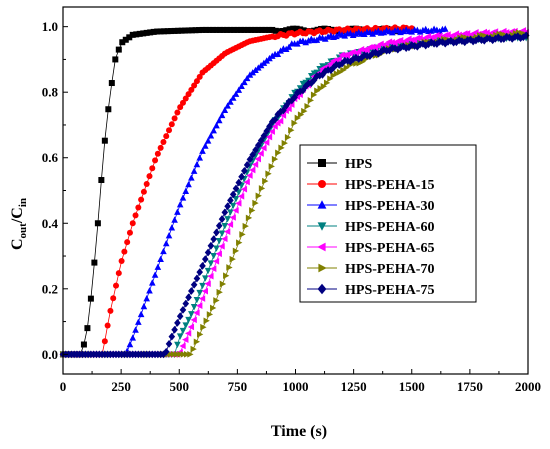 The image size is (550, 449). What do you see at coordinates (389, 290) in the screenshot?
I see `legend-label: HPS-PEHA-75` at bounding box center [389, 290].